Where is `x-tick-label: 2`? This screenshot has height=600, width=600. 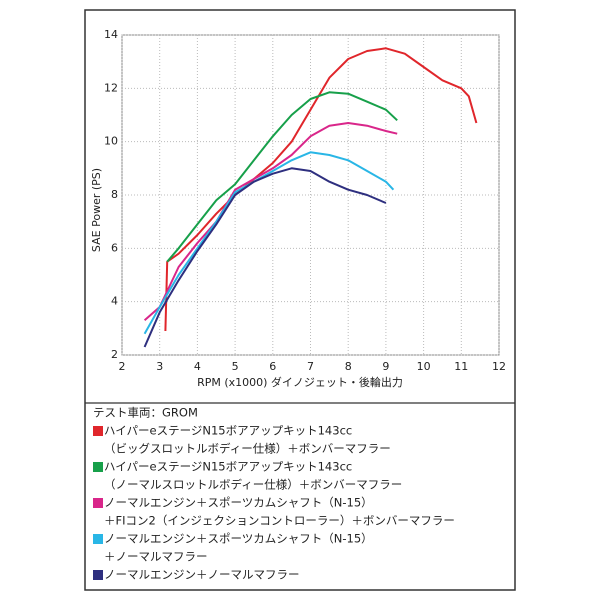
x-tick-label: 2 is located at coordinates (122, 366).